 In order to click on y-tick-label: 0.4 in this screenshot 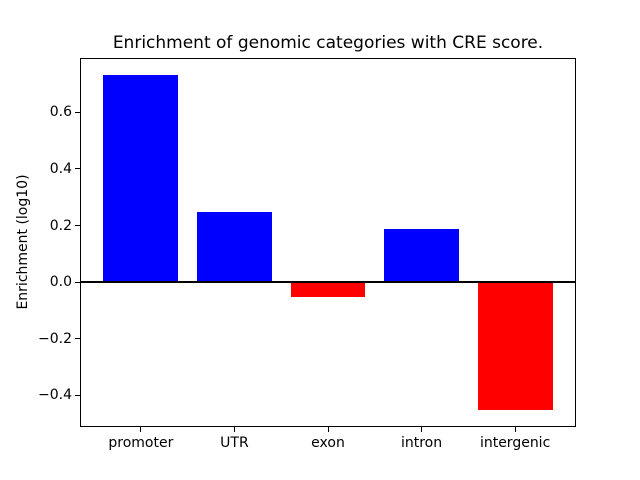, I will do `click(60, 168)`.